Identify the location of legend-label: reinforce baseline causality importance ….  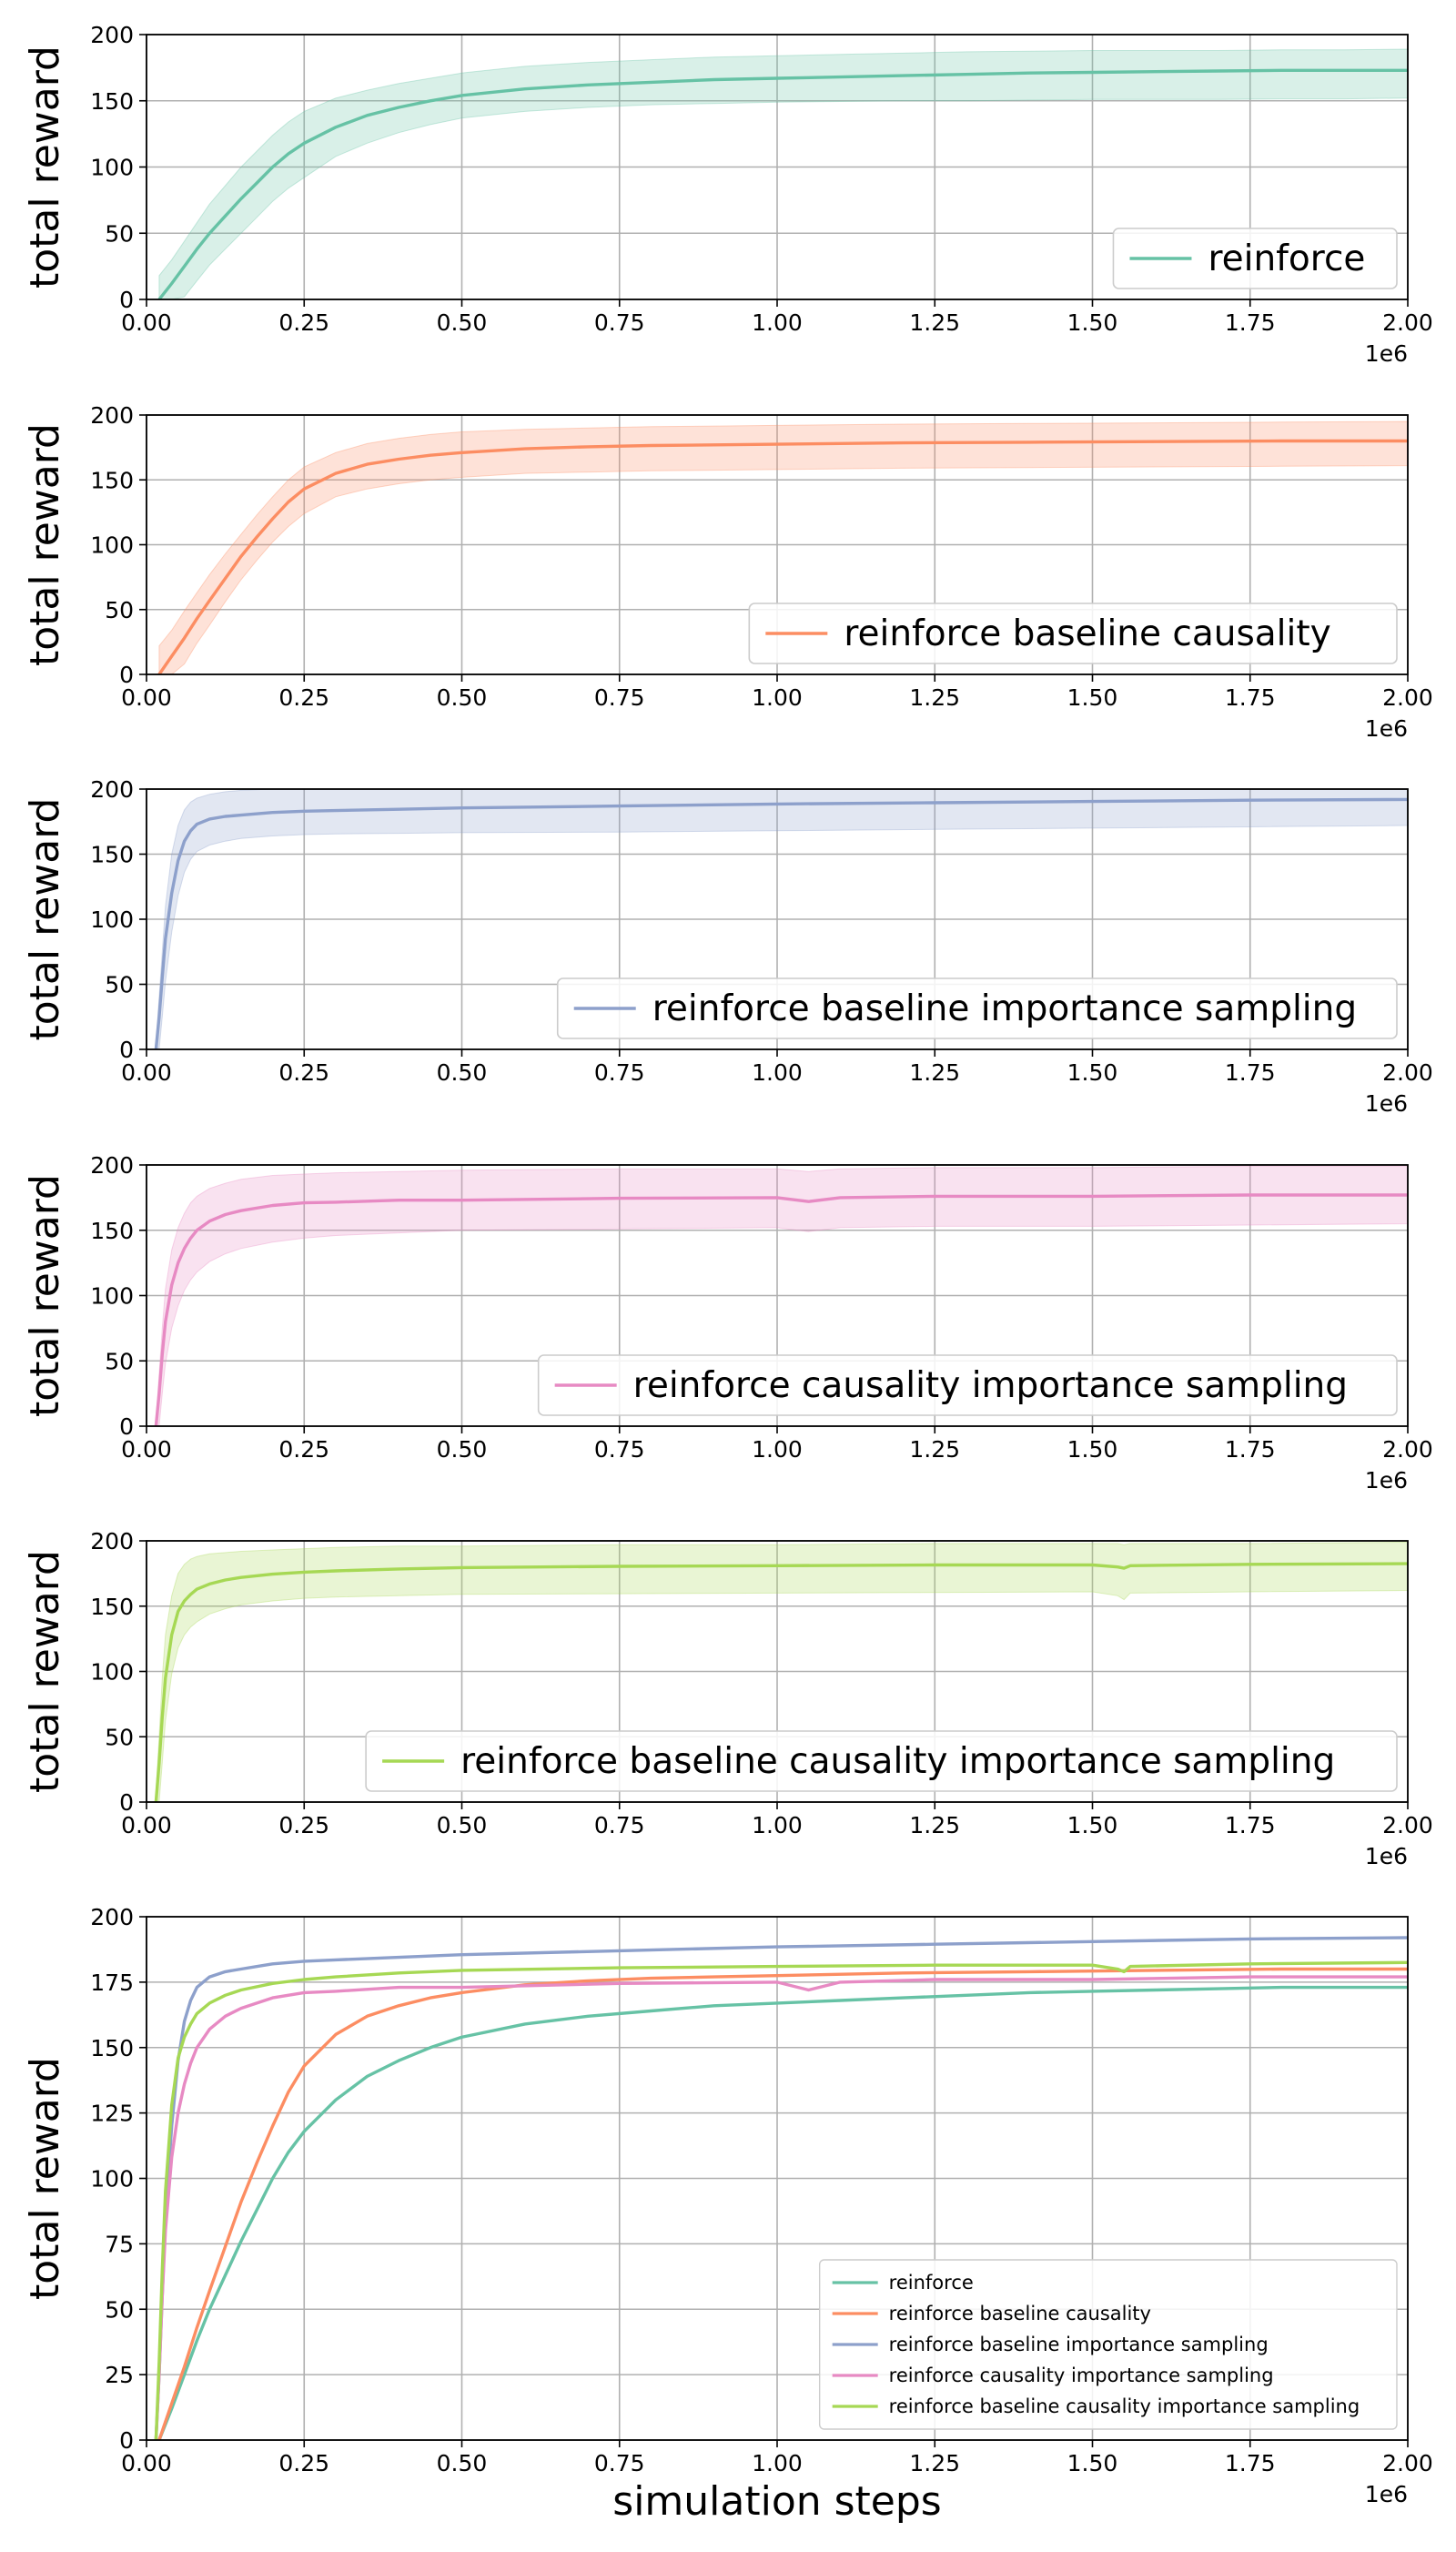
(897, 1761).